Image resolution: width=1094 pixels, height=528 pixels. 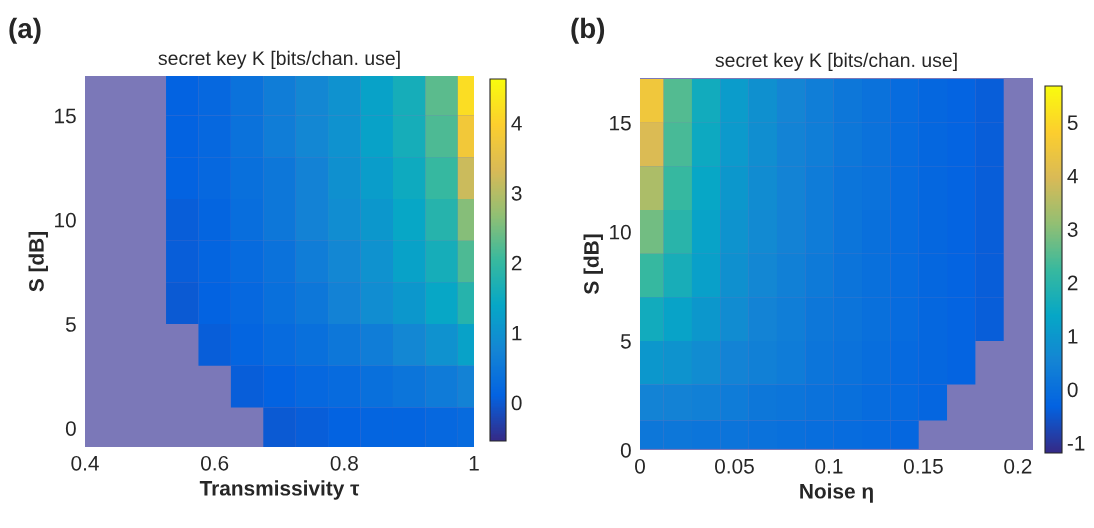 I want to click on x-tick-label: 1, so click(x=474, y=463).